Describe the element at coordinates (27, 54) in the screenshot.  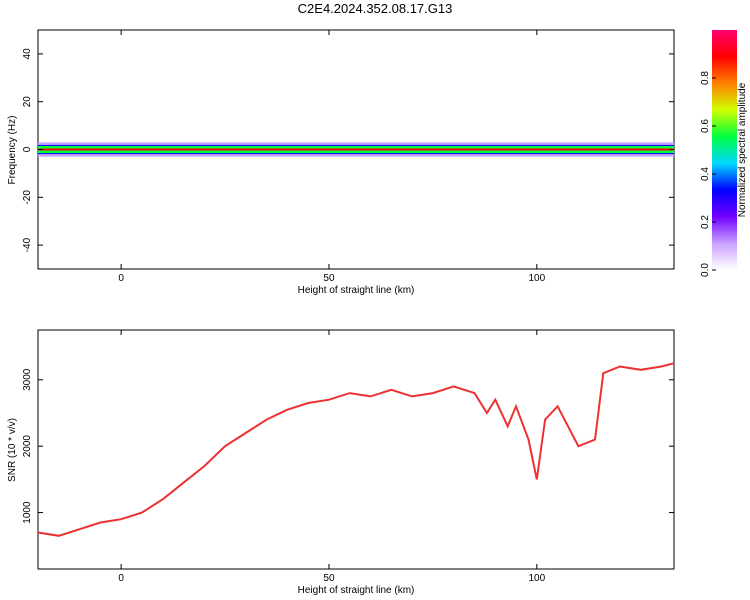
I see `y-tick-label: 40` at that location.